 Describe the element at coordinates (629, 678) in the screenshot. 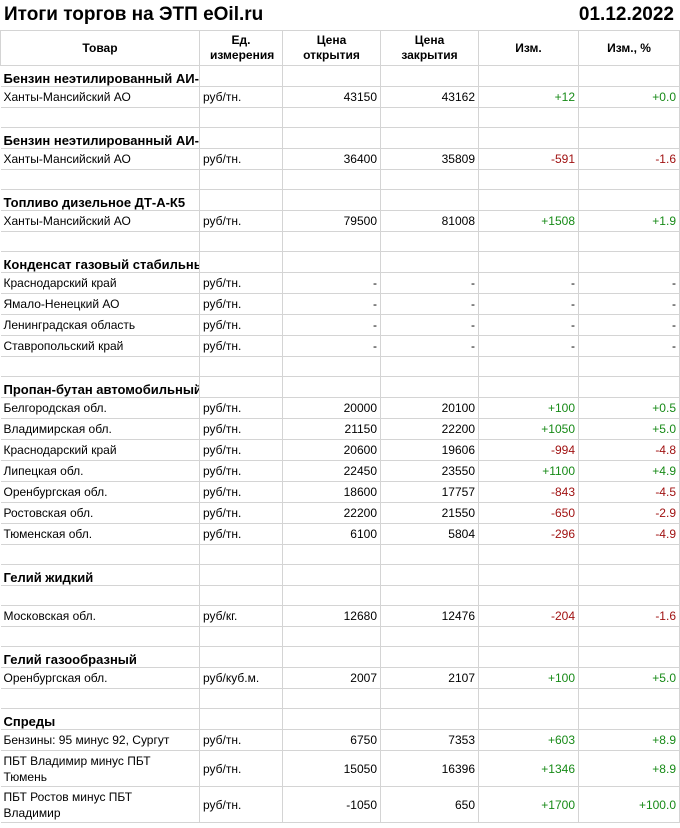

I see `change-pct: +5.0` at that location.